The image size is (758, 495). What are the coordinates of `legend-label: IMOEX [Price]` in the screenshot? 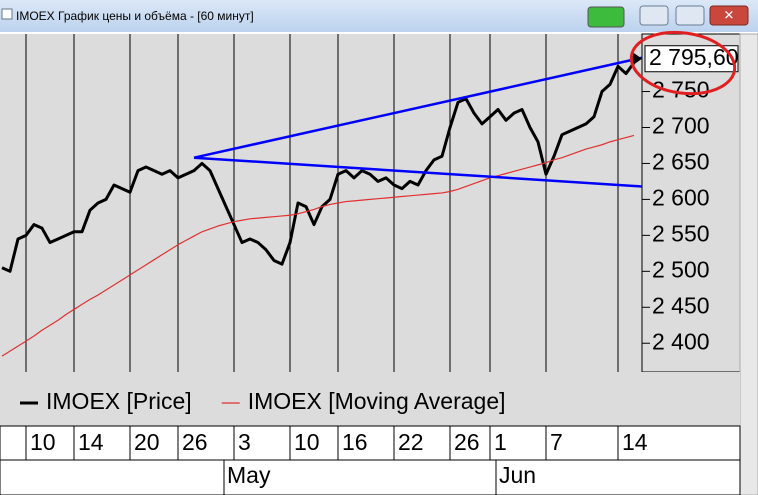 It's located at (119, 401).